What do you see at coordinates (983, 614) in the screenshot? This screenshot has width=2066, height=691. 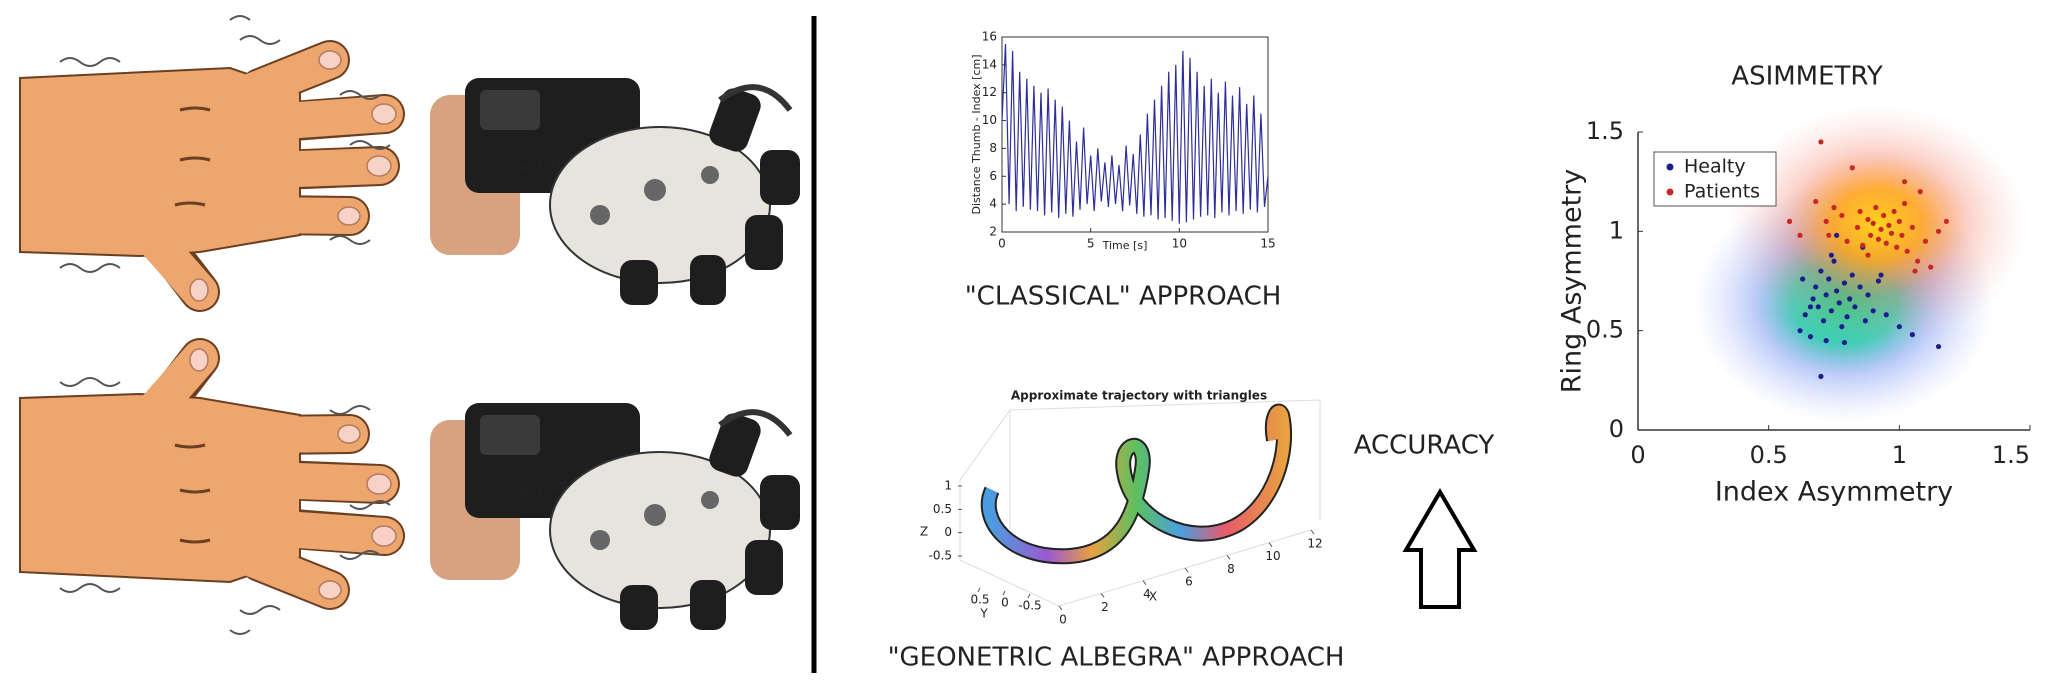 I see `y-axis-label: Y` at bounding box center [983, 614].